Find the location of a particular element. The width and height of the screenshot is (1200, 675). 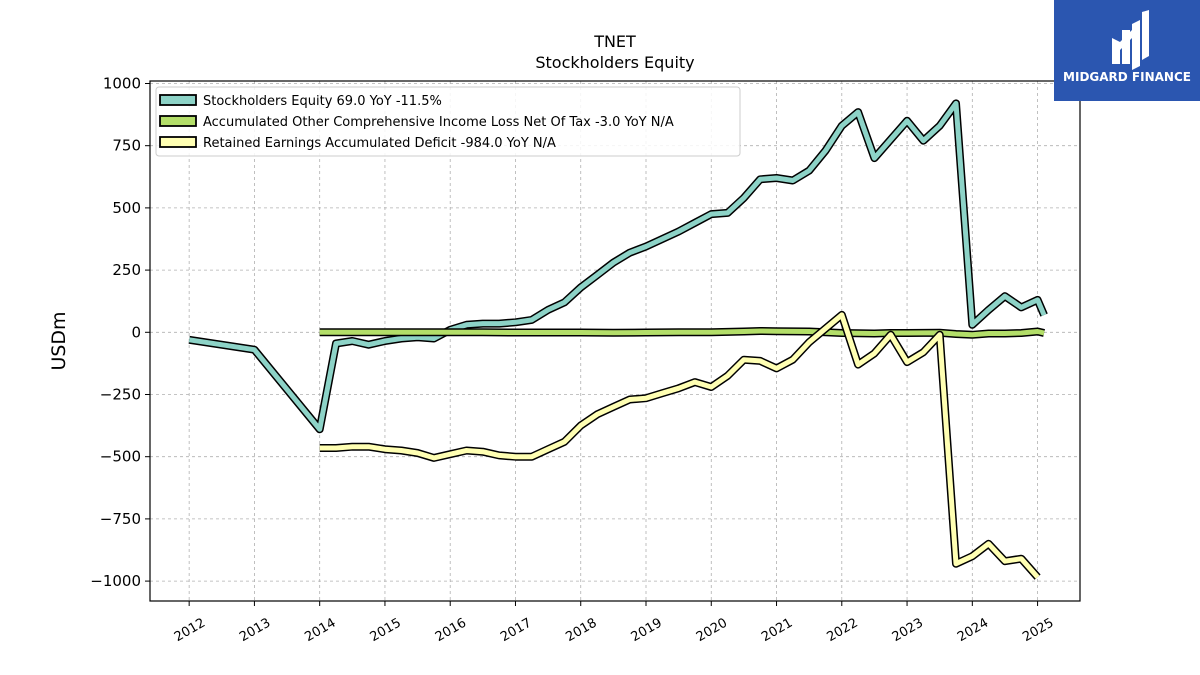

y-tick-label: −750 is located at coordinates (120, 519).